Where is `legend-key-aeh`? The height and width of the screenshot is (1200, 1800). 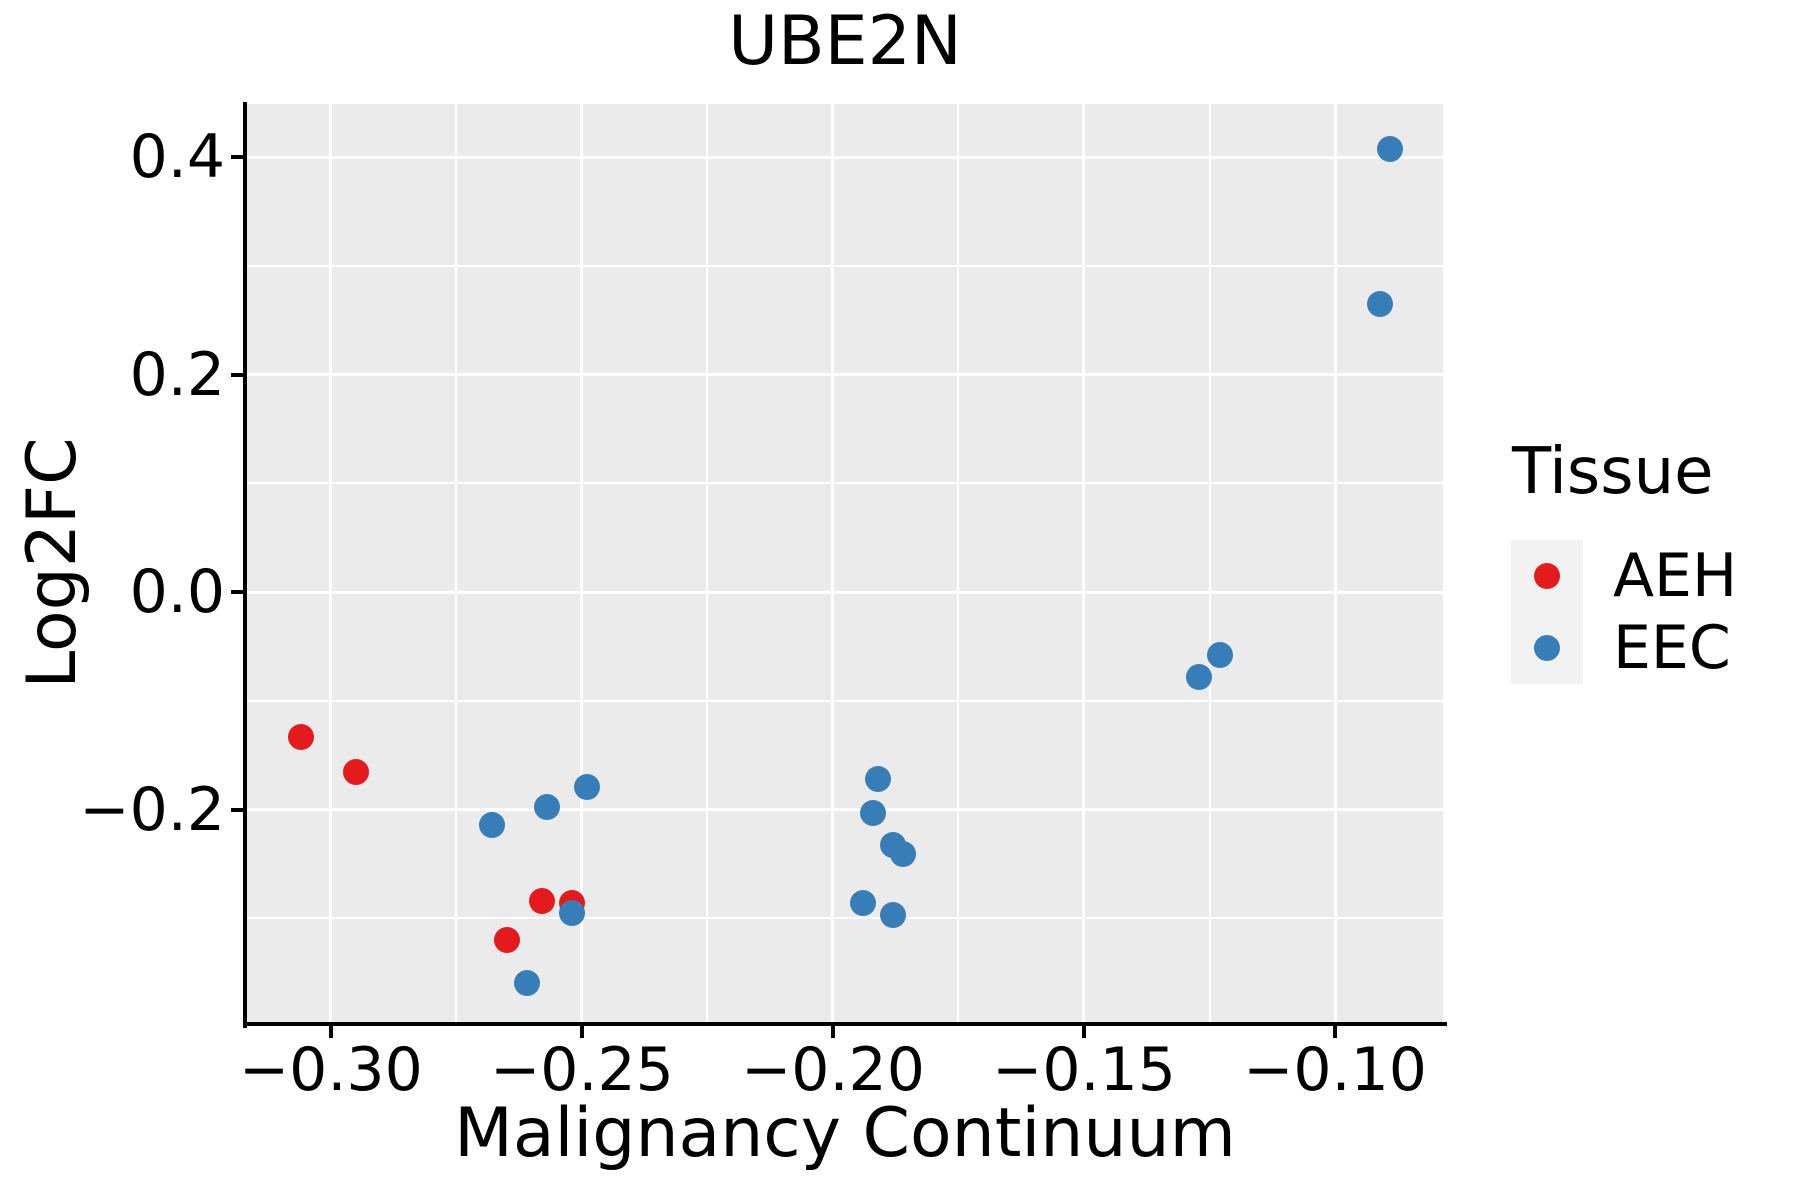
legend-key-aeh is located at coordinates (1547, 576).